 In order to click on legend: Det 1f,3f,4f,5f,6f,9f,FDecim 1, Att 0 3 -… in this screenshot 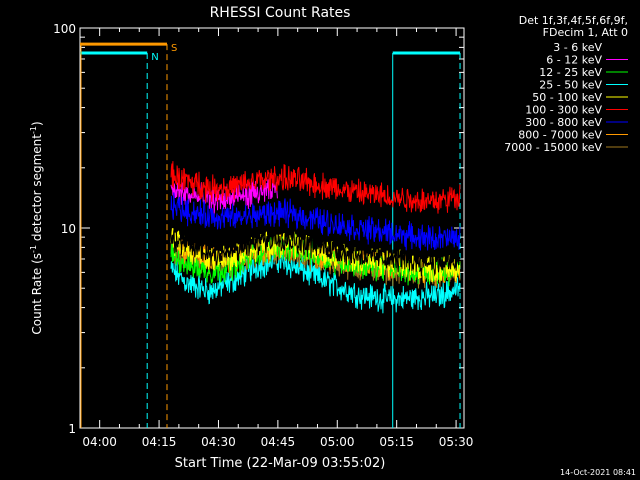, I will do `click(566, 84)`.